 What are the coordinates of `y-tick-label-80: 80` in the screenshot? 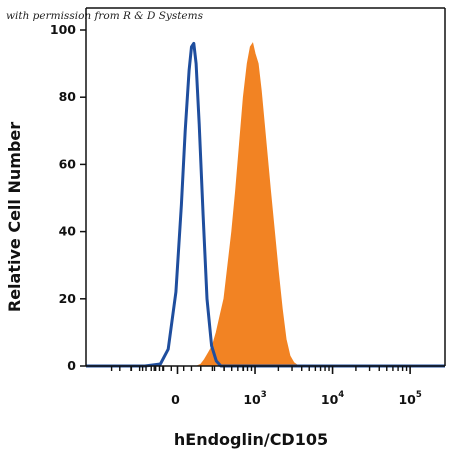 It's located at (68, 96).